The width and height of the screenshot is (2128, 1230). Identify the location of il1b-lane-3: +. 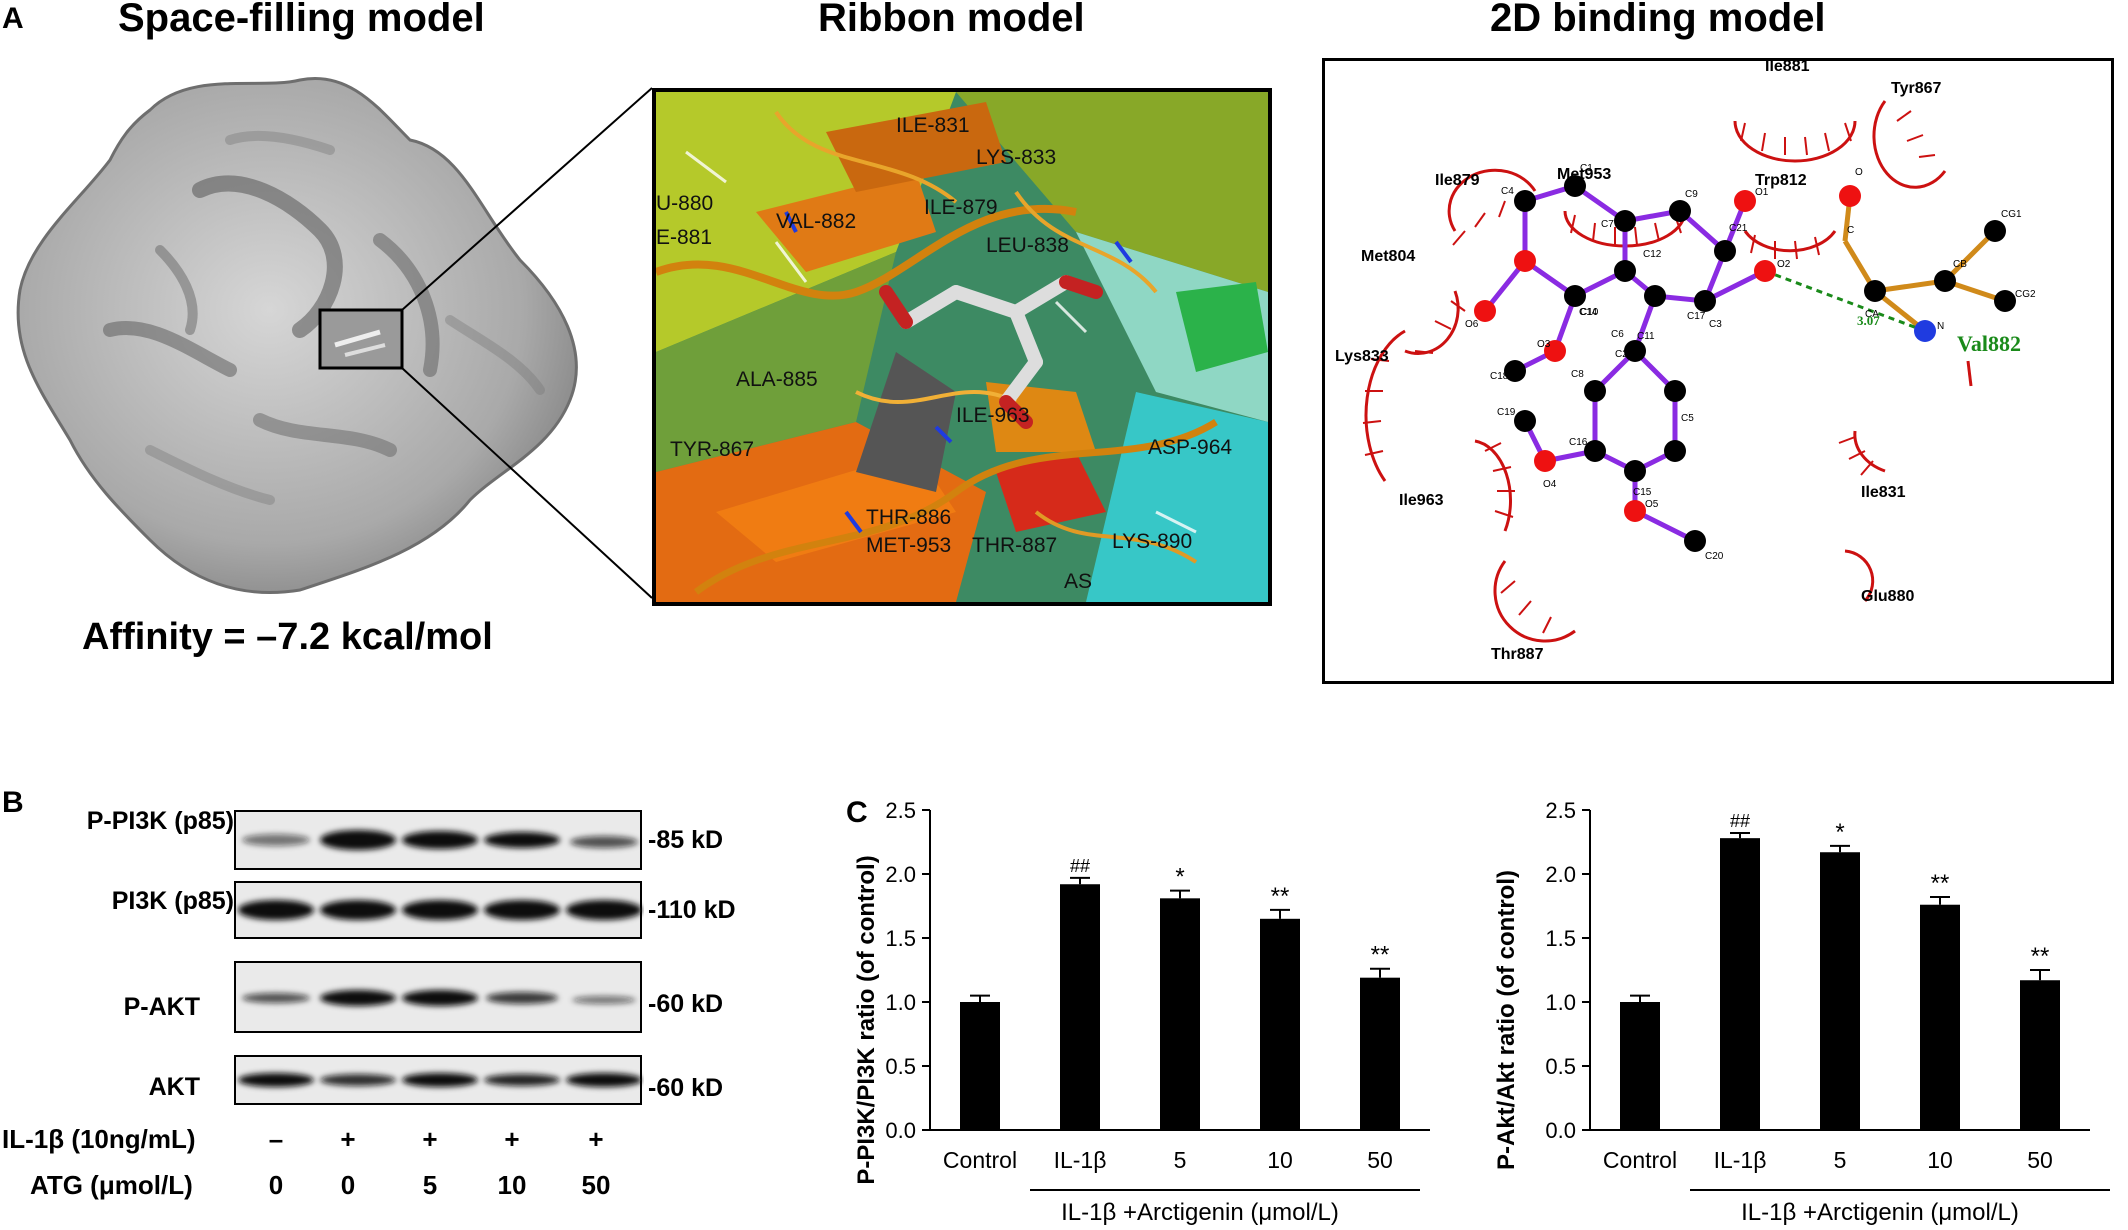
(430, 1139).